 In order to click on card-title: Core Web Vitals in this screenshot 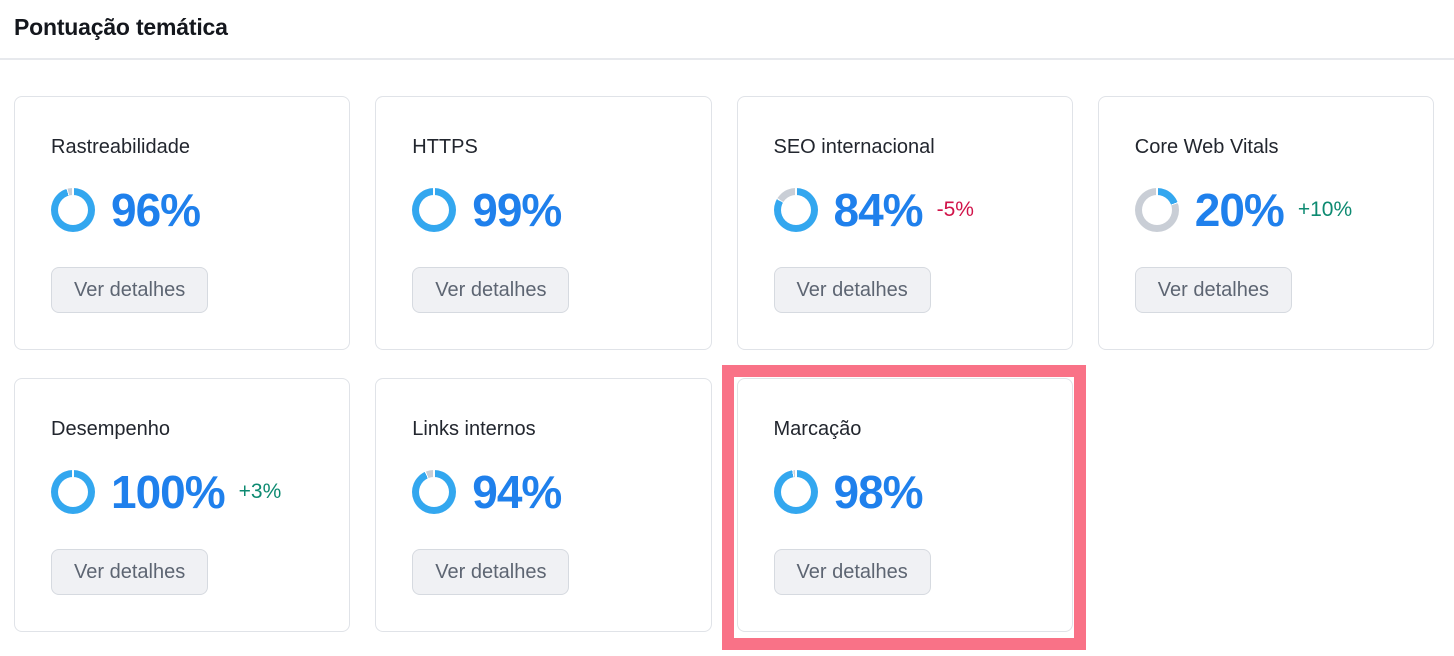, I will do `click(1206, 147)`.